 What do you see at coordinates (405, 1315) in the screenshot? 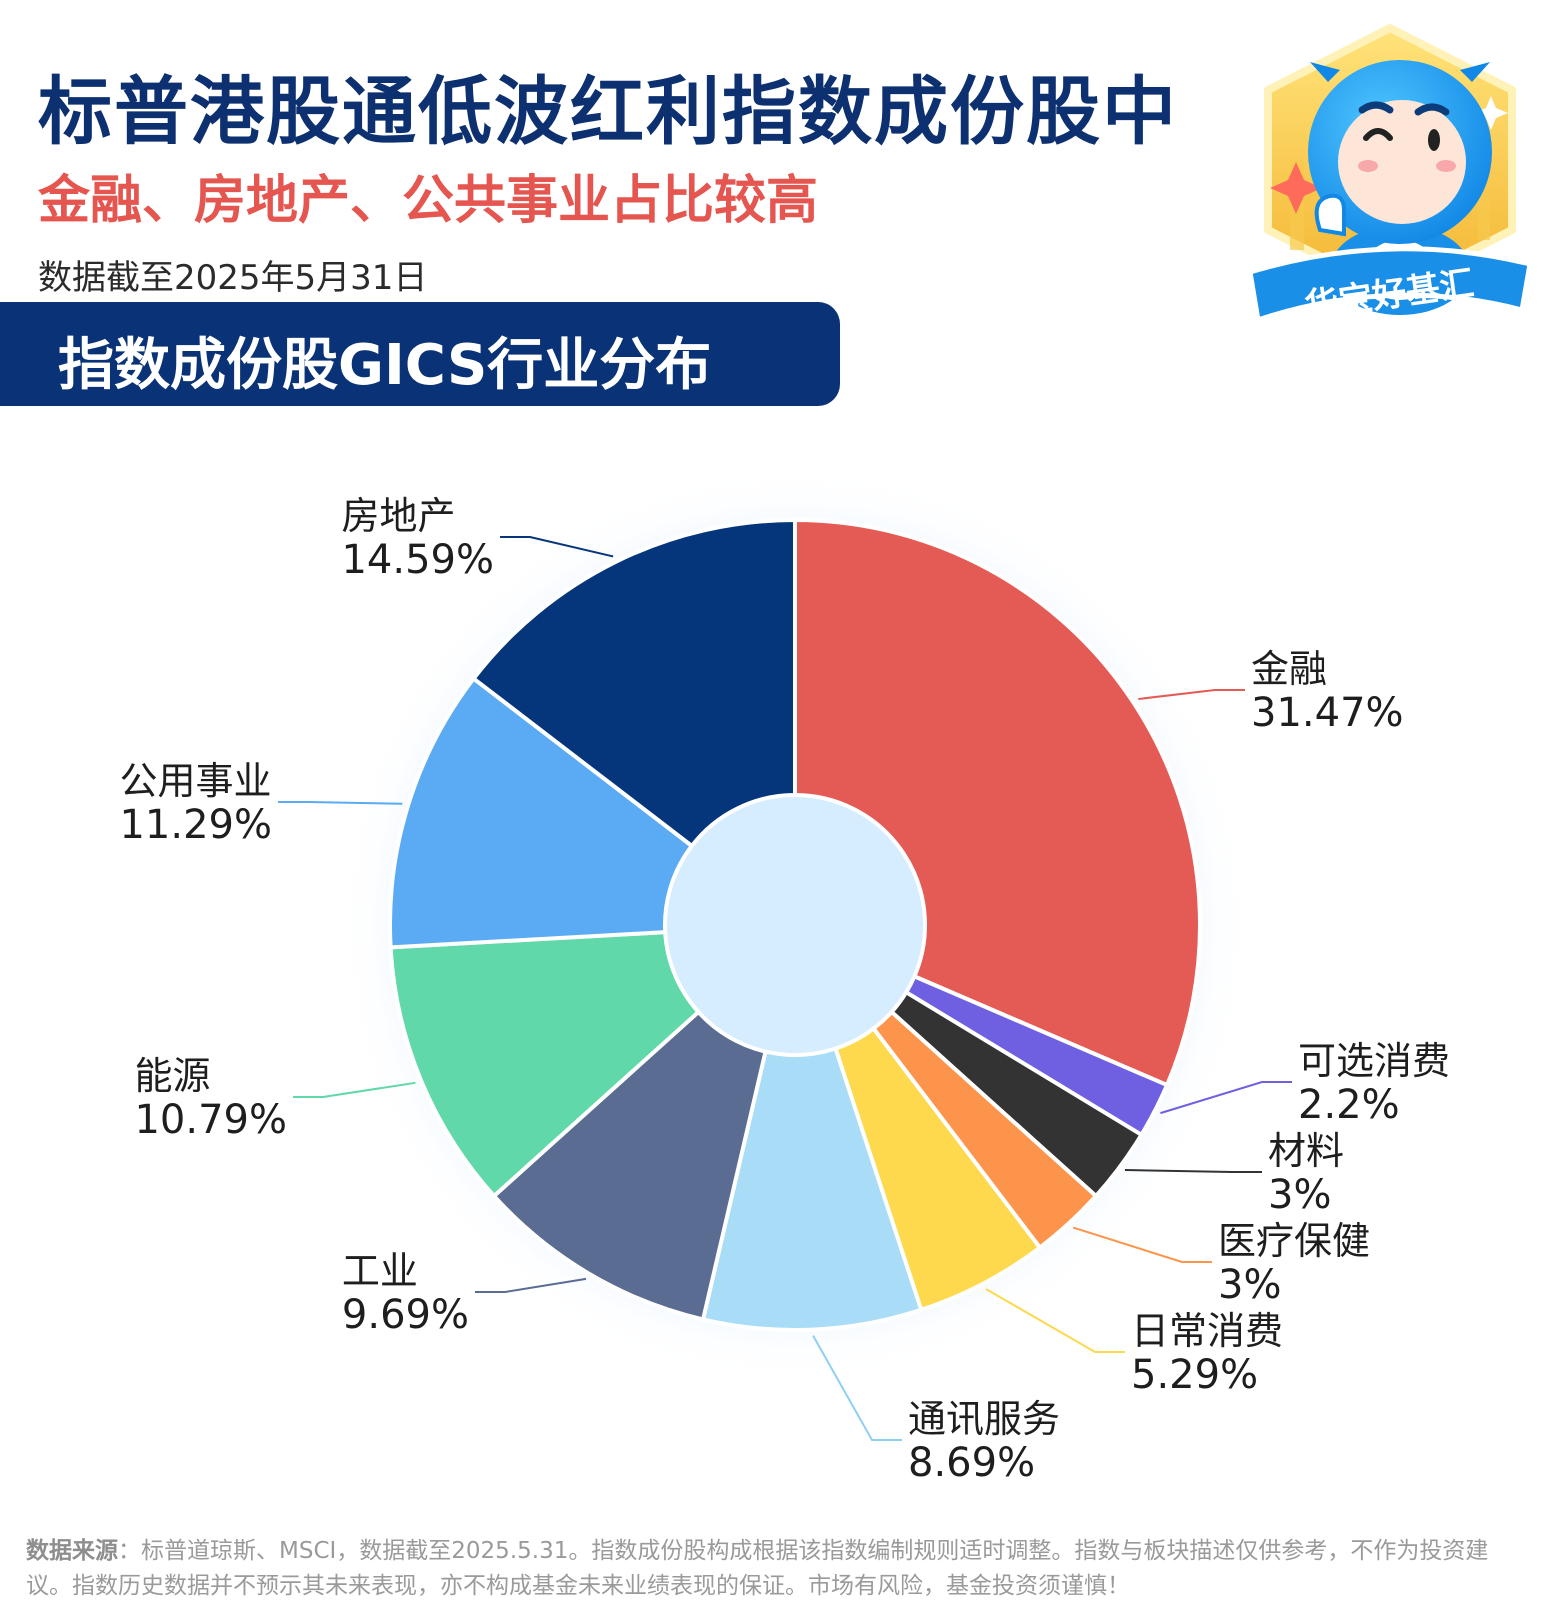
I see `slice-label-value-6: 9.69%` at bounding box center [405, 1315].